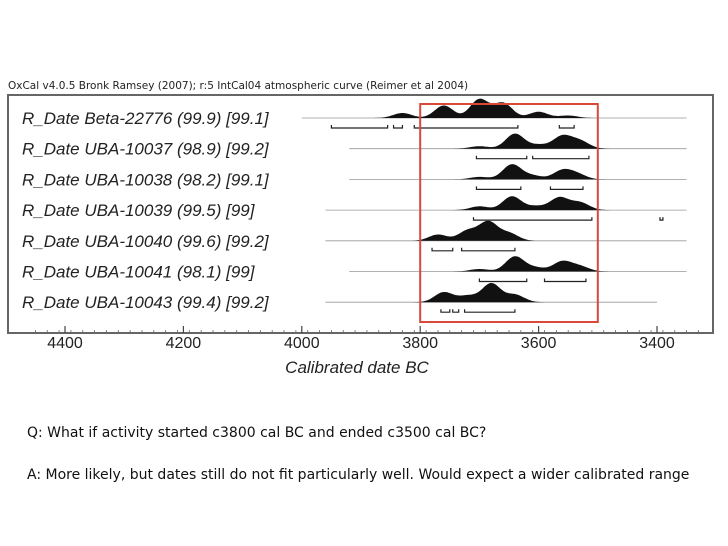 The width and height of the screenshot is (728, 546). I want to click on x-tick-label: 4200, so click(184, 343).